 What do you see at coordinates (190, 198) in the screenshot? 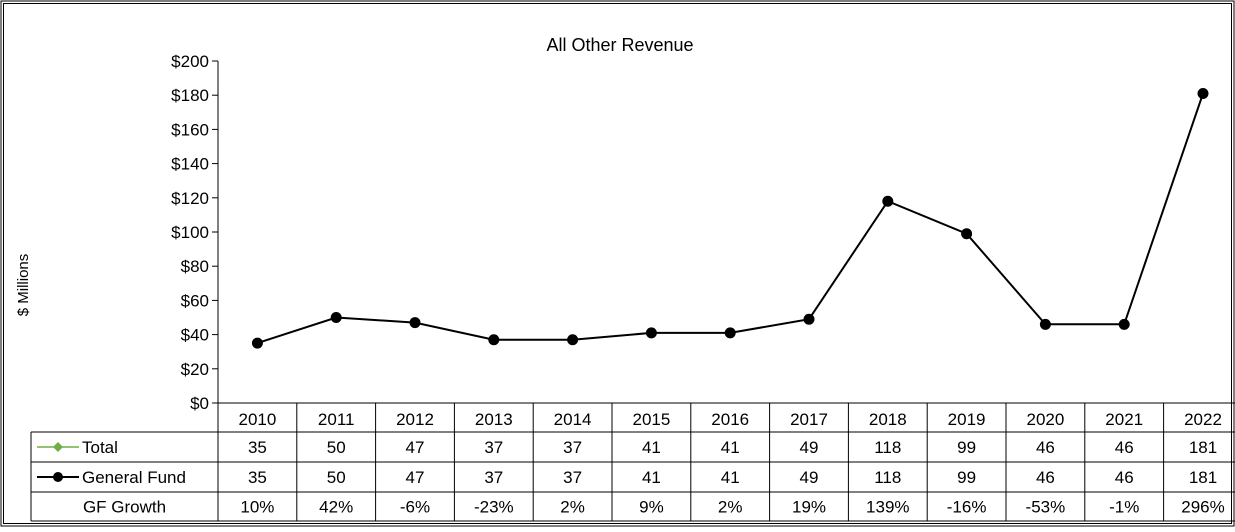
I see `y-tick-label: $120` at bounding box center [190, 198].